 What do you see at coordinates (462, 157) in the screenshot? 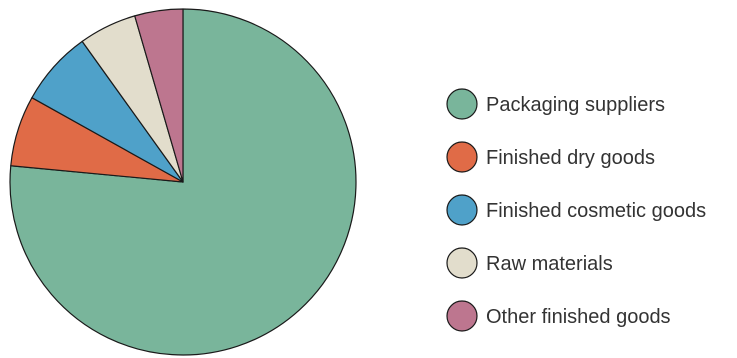
I see `legend-swatch-finished-dry-goods` at bounding box center [462, 157].